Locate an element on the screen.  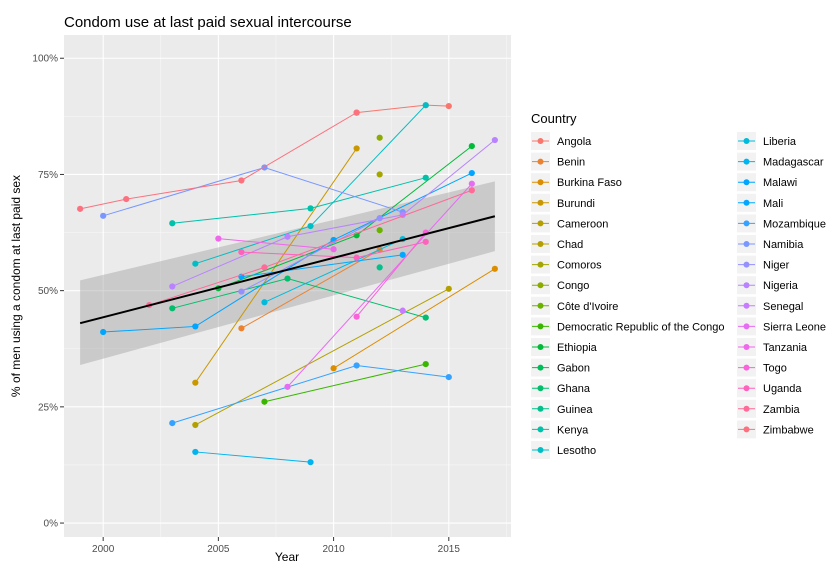
legend-label: Uganda is located at coordinates (782, 389).